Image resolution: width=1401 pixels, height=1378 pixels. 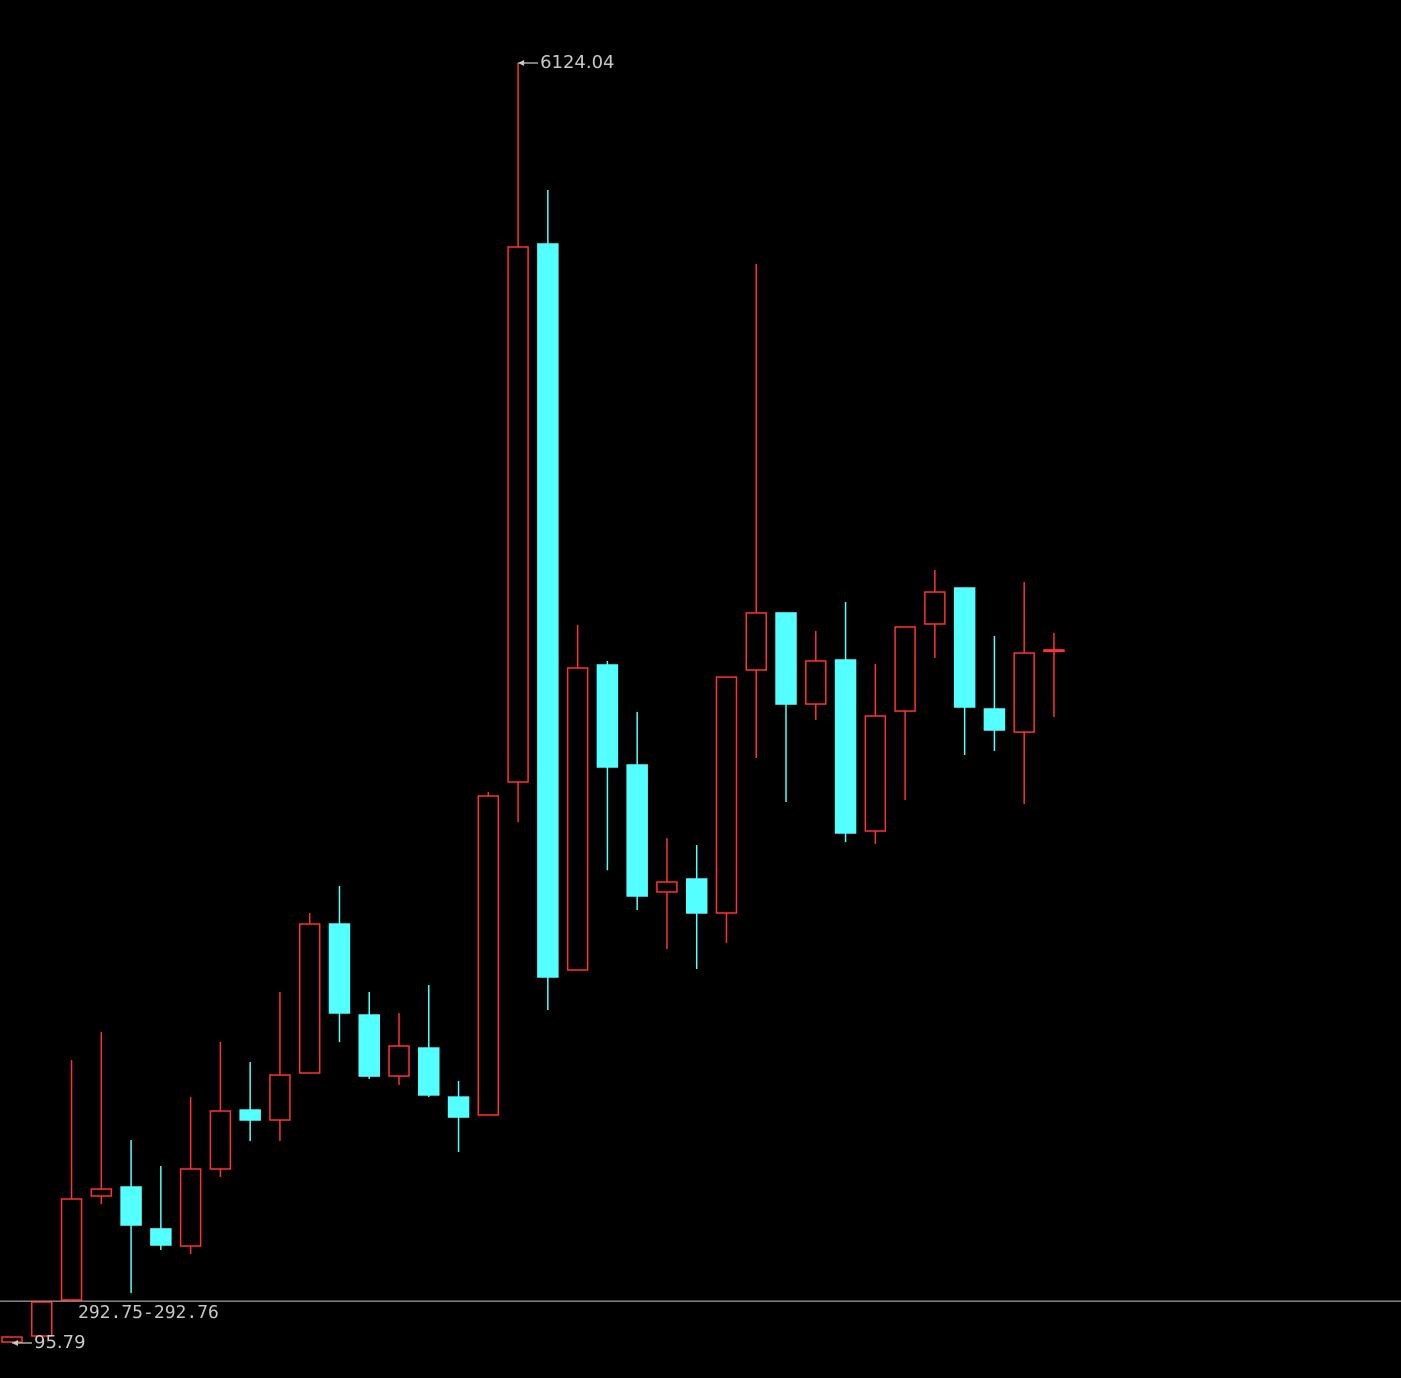 What do you see at coordinates (148, 1312) in the screenshot?
I see `reference-label: 292.75-292.76` at bounding box center [148, 1312].